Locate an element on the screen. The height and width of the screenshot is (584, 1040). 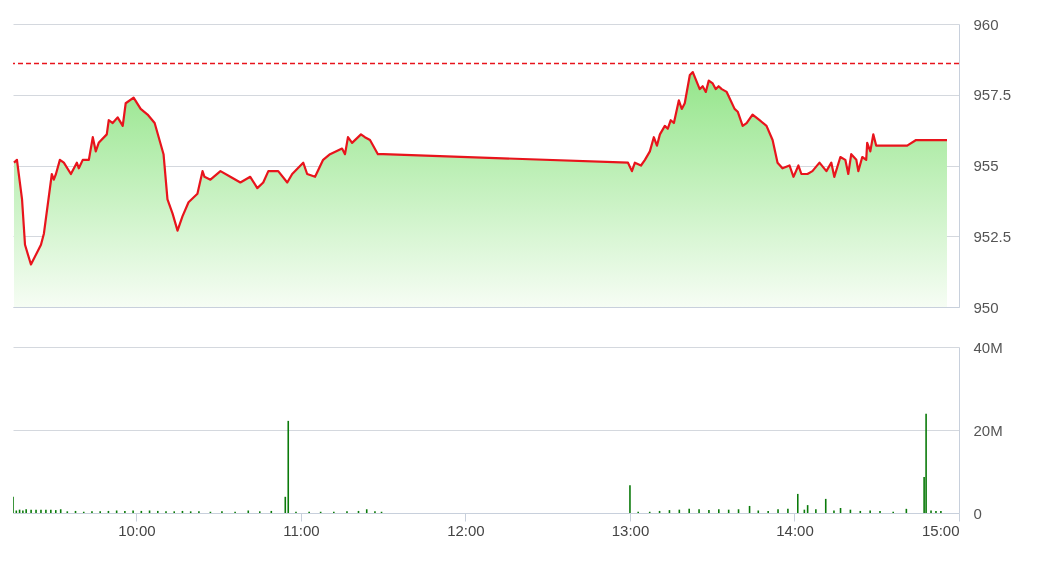
y-tick-label: 955 is located at coordinates (986, 165).